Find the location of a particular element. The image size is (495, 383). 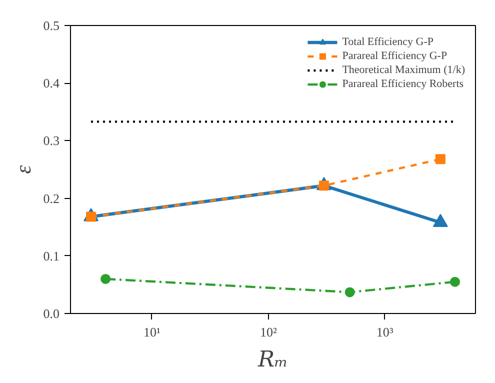

legend-label: Parareal Efficiency G-P is located at coordinates (395, 56).